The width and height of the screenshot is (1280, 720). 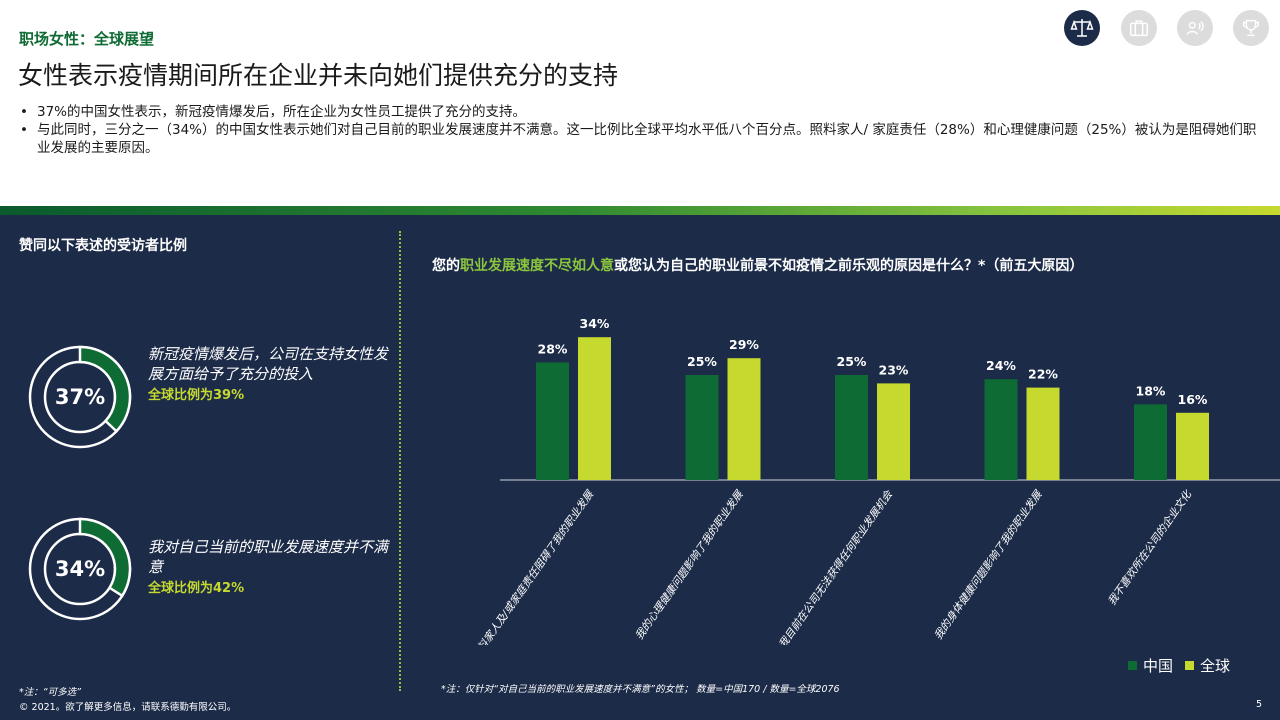 What do you see at coordinates (196, 395) in the screenshot?
I see `stat-global: 全球比例为39%` at bounding box center [196, 395].